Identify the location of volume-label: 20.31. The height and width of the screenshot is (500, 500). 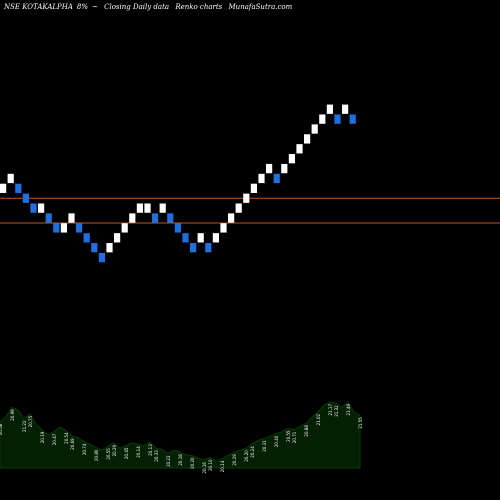
(264, 446).